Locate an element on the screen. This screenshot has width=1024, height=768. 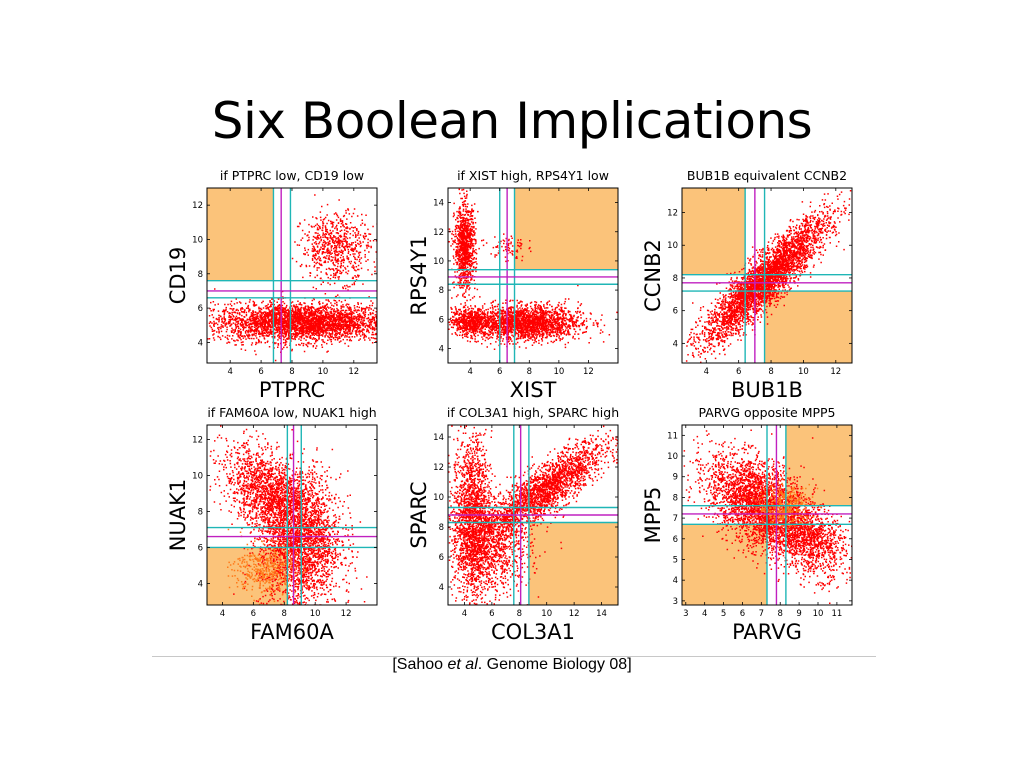
panel-title: PARVG opposite MPP5 is located at coordinates (766, 412).